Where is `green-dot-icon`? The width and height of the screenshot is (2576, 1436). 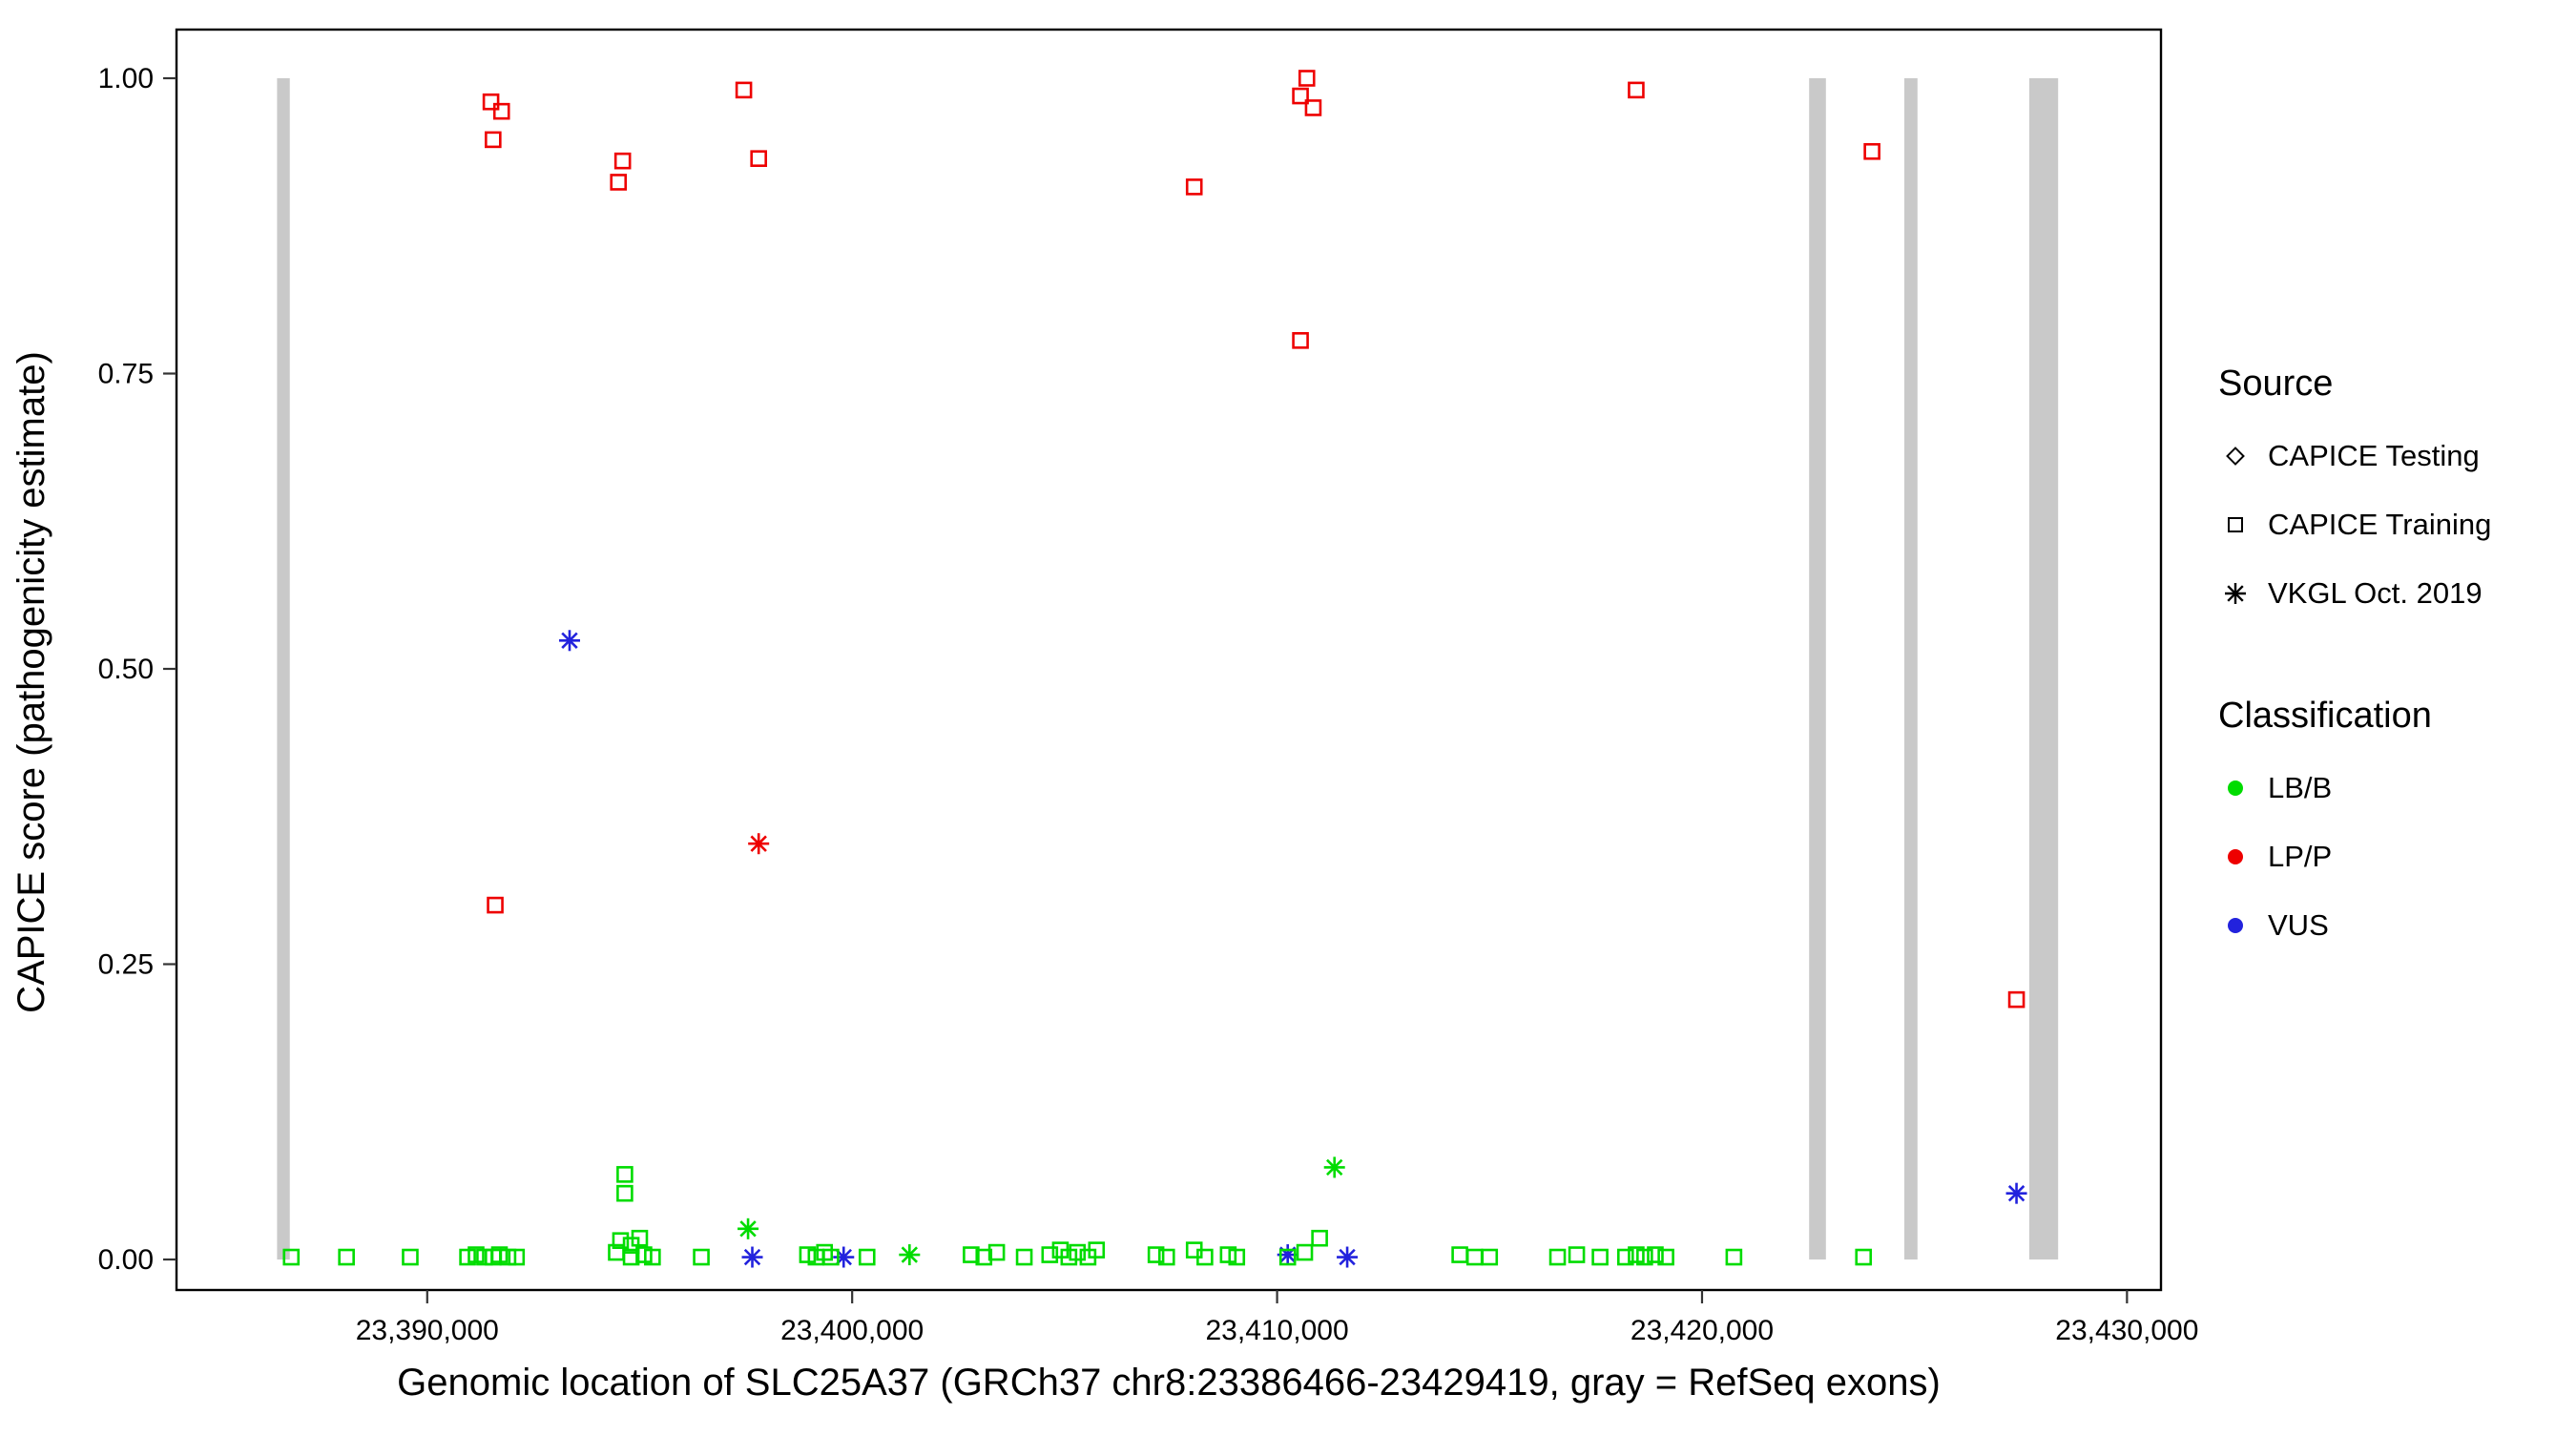
green-dot-icon is located at coordinates (2235, 788).